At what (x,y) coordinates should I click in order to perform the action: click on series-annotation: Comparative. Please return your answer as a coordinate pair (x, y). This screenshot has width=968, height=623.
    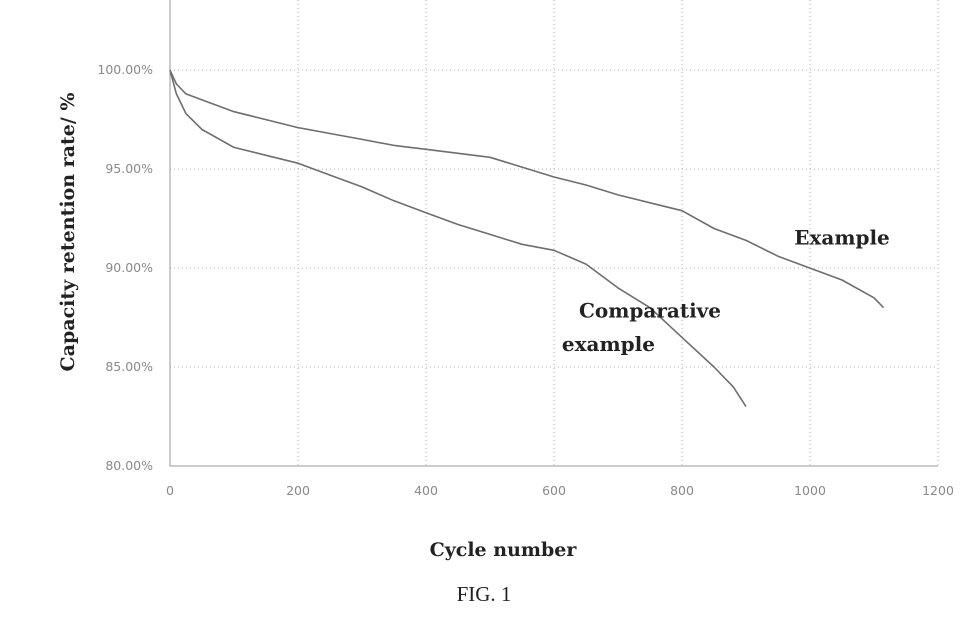
    Looking at the image, I should click on (650, 311).